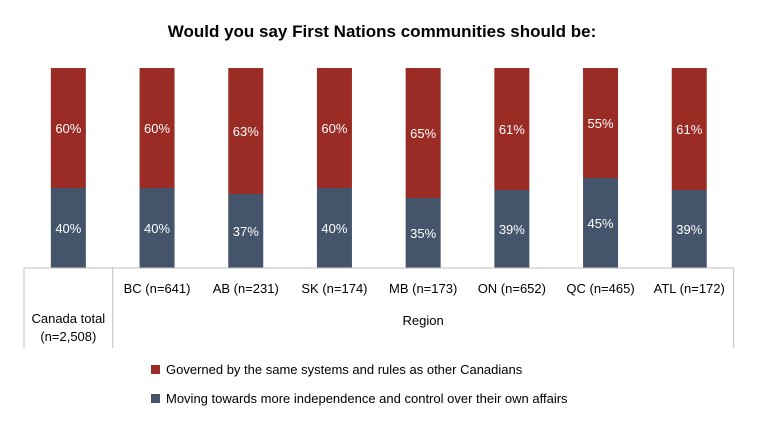 This screenshot has width=764, height=423. I want to click on category-label-7: ATL (n=172), so click(689, 288).